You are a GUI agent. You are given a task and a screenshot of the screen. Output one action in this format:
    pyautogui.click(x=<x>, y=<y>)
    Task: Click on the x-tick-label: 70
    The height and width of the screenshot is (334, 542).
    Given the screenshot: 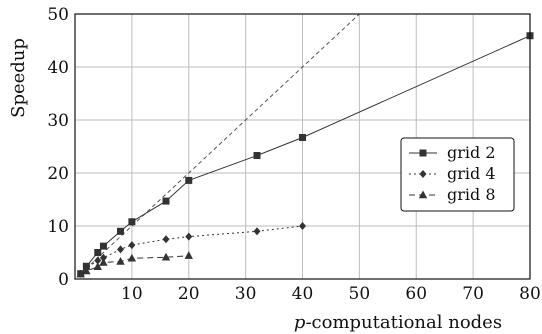 What is the action you would take?
    pyautogui.click(x=473, y=294)
    